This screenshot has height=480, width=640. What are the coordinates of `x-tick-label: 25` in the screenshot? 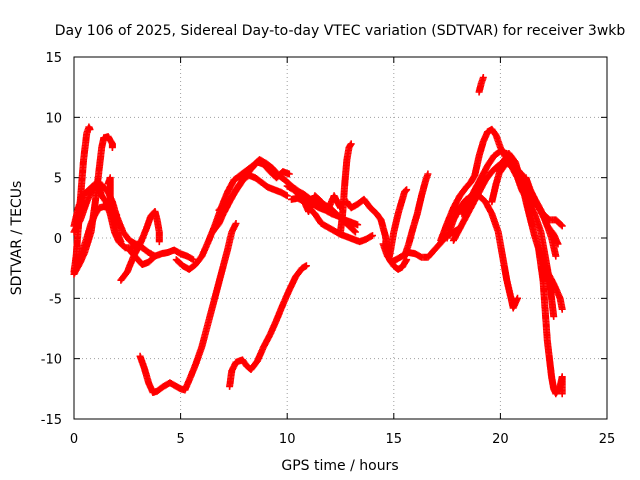 It's located at (607, 439).